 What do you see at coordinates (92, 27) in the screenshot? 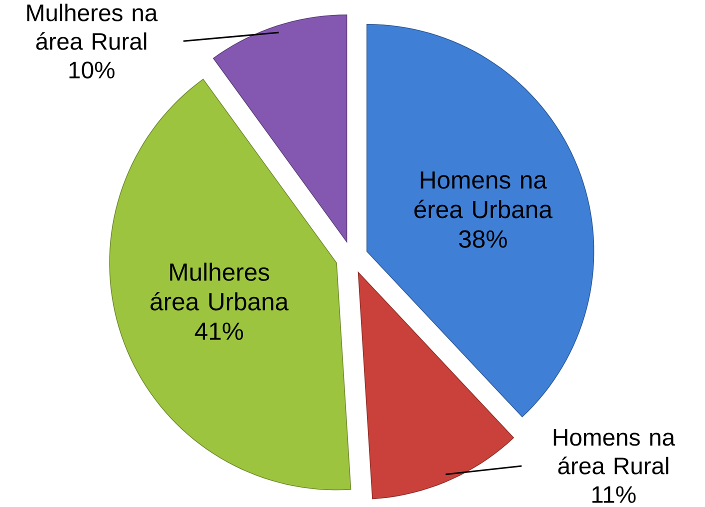
I see `slice-label: Mulheres na área Rural` at bounding box center [92, 27].